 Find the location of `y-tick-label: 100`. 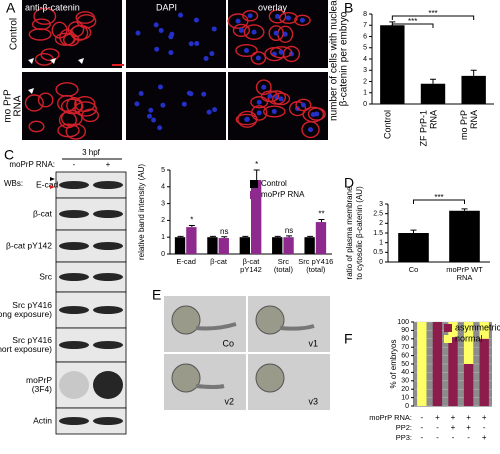

y-tick-label: 100 is located at coordinates (403, 322).